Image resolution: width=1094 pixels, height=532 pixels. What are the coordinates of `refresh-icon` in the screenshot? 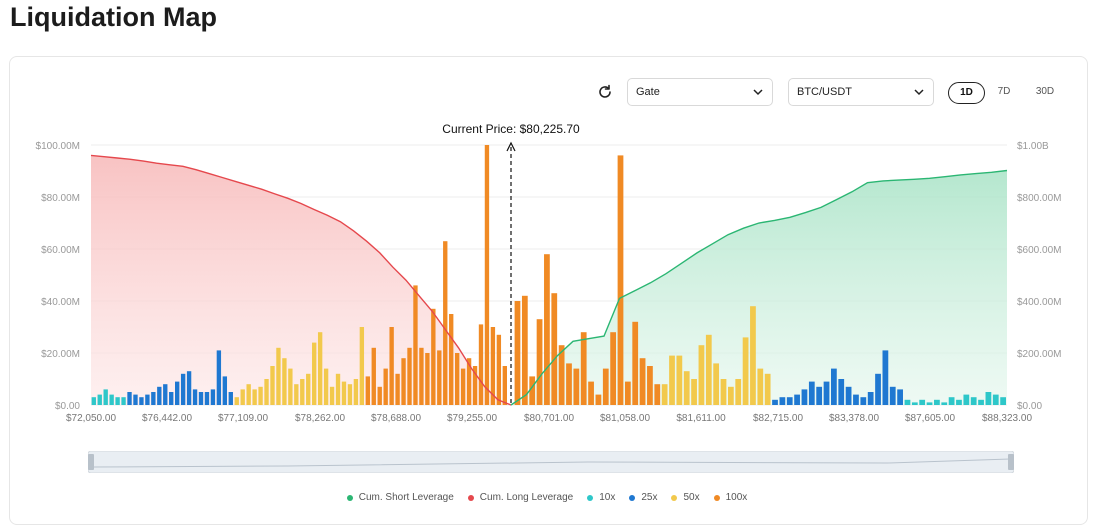 It's located at (605, 92).